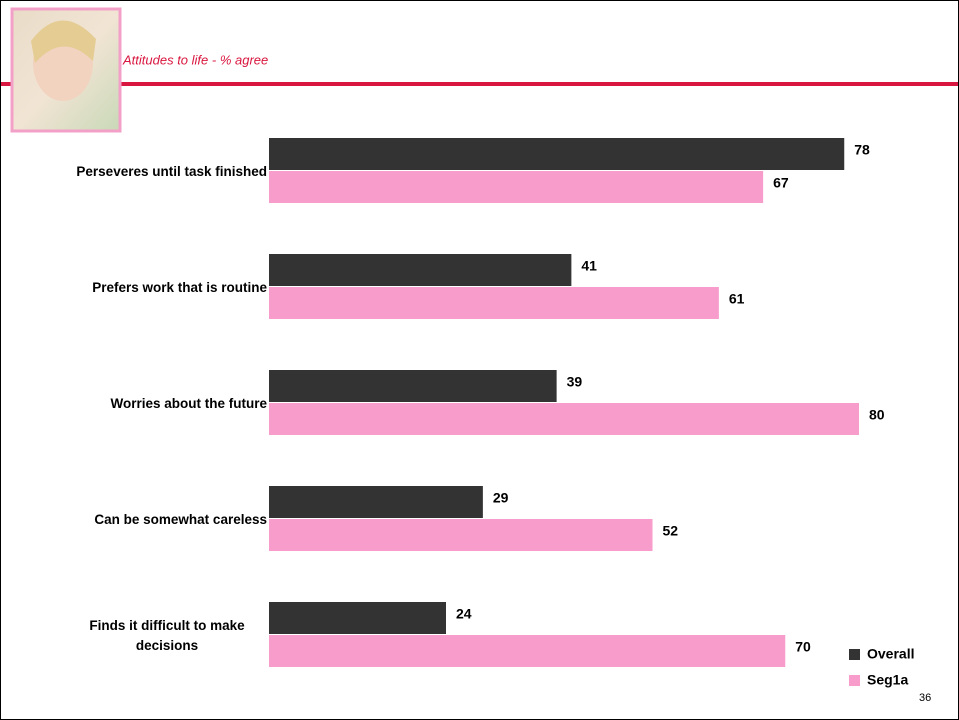  What do you see at coordinates (188, 403) in the screenshot?
I see `category-label: Worries about the future` at bounding box center [188, 403].